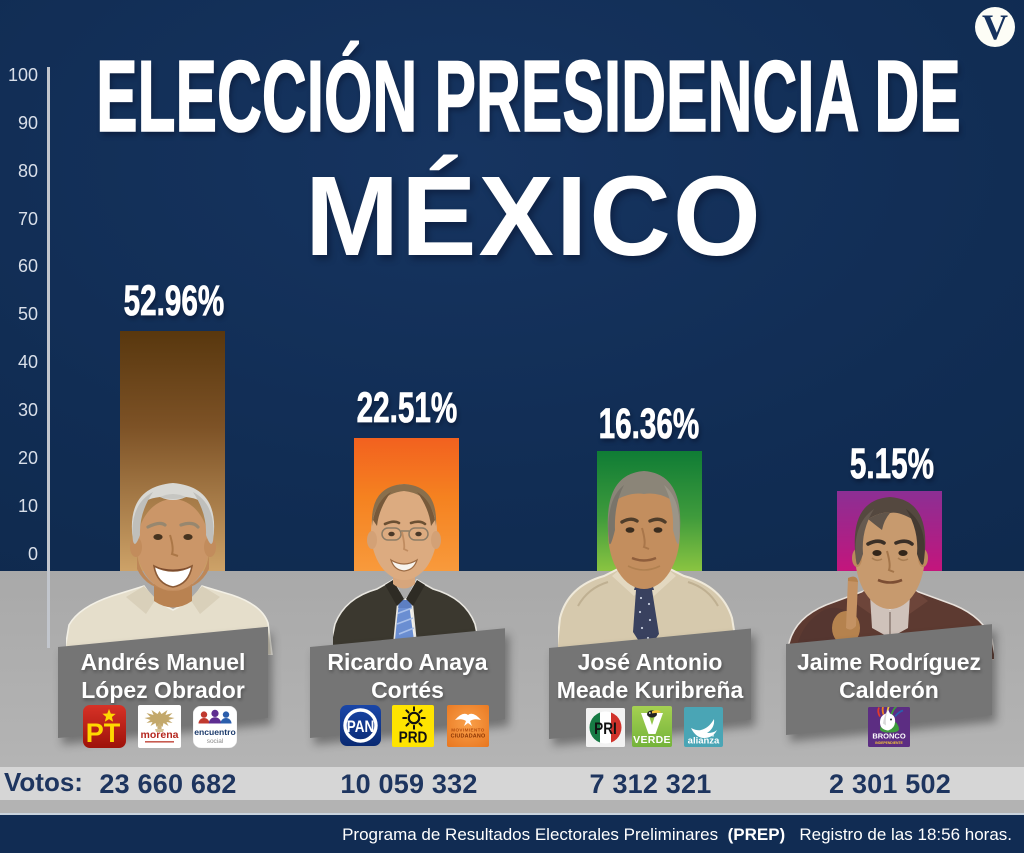 This screenshot has height=853, width=1024. Describe the element at coordinates (412, 738) in the screenshot. I see `svg-text: PRD` at that location.